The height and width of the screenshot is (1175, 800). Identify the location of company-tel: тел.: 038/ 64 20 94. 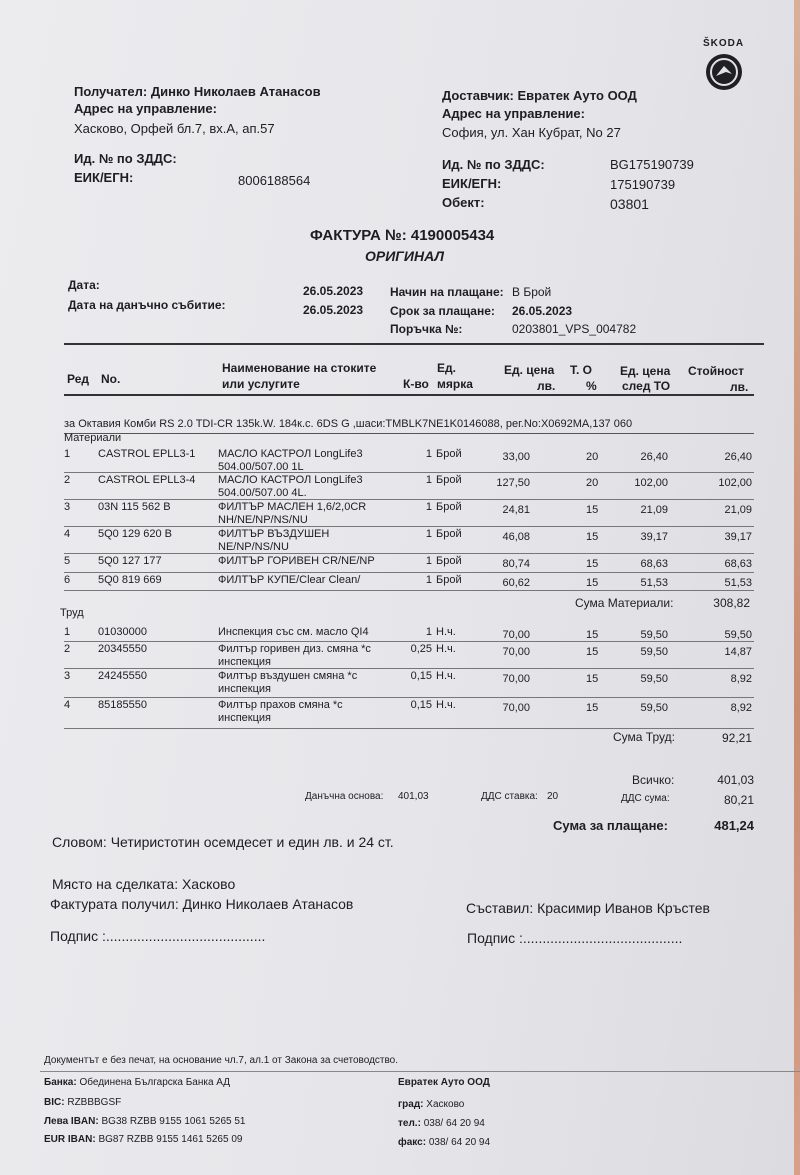
(441, 1123).